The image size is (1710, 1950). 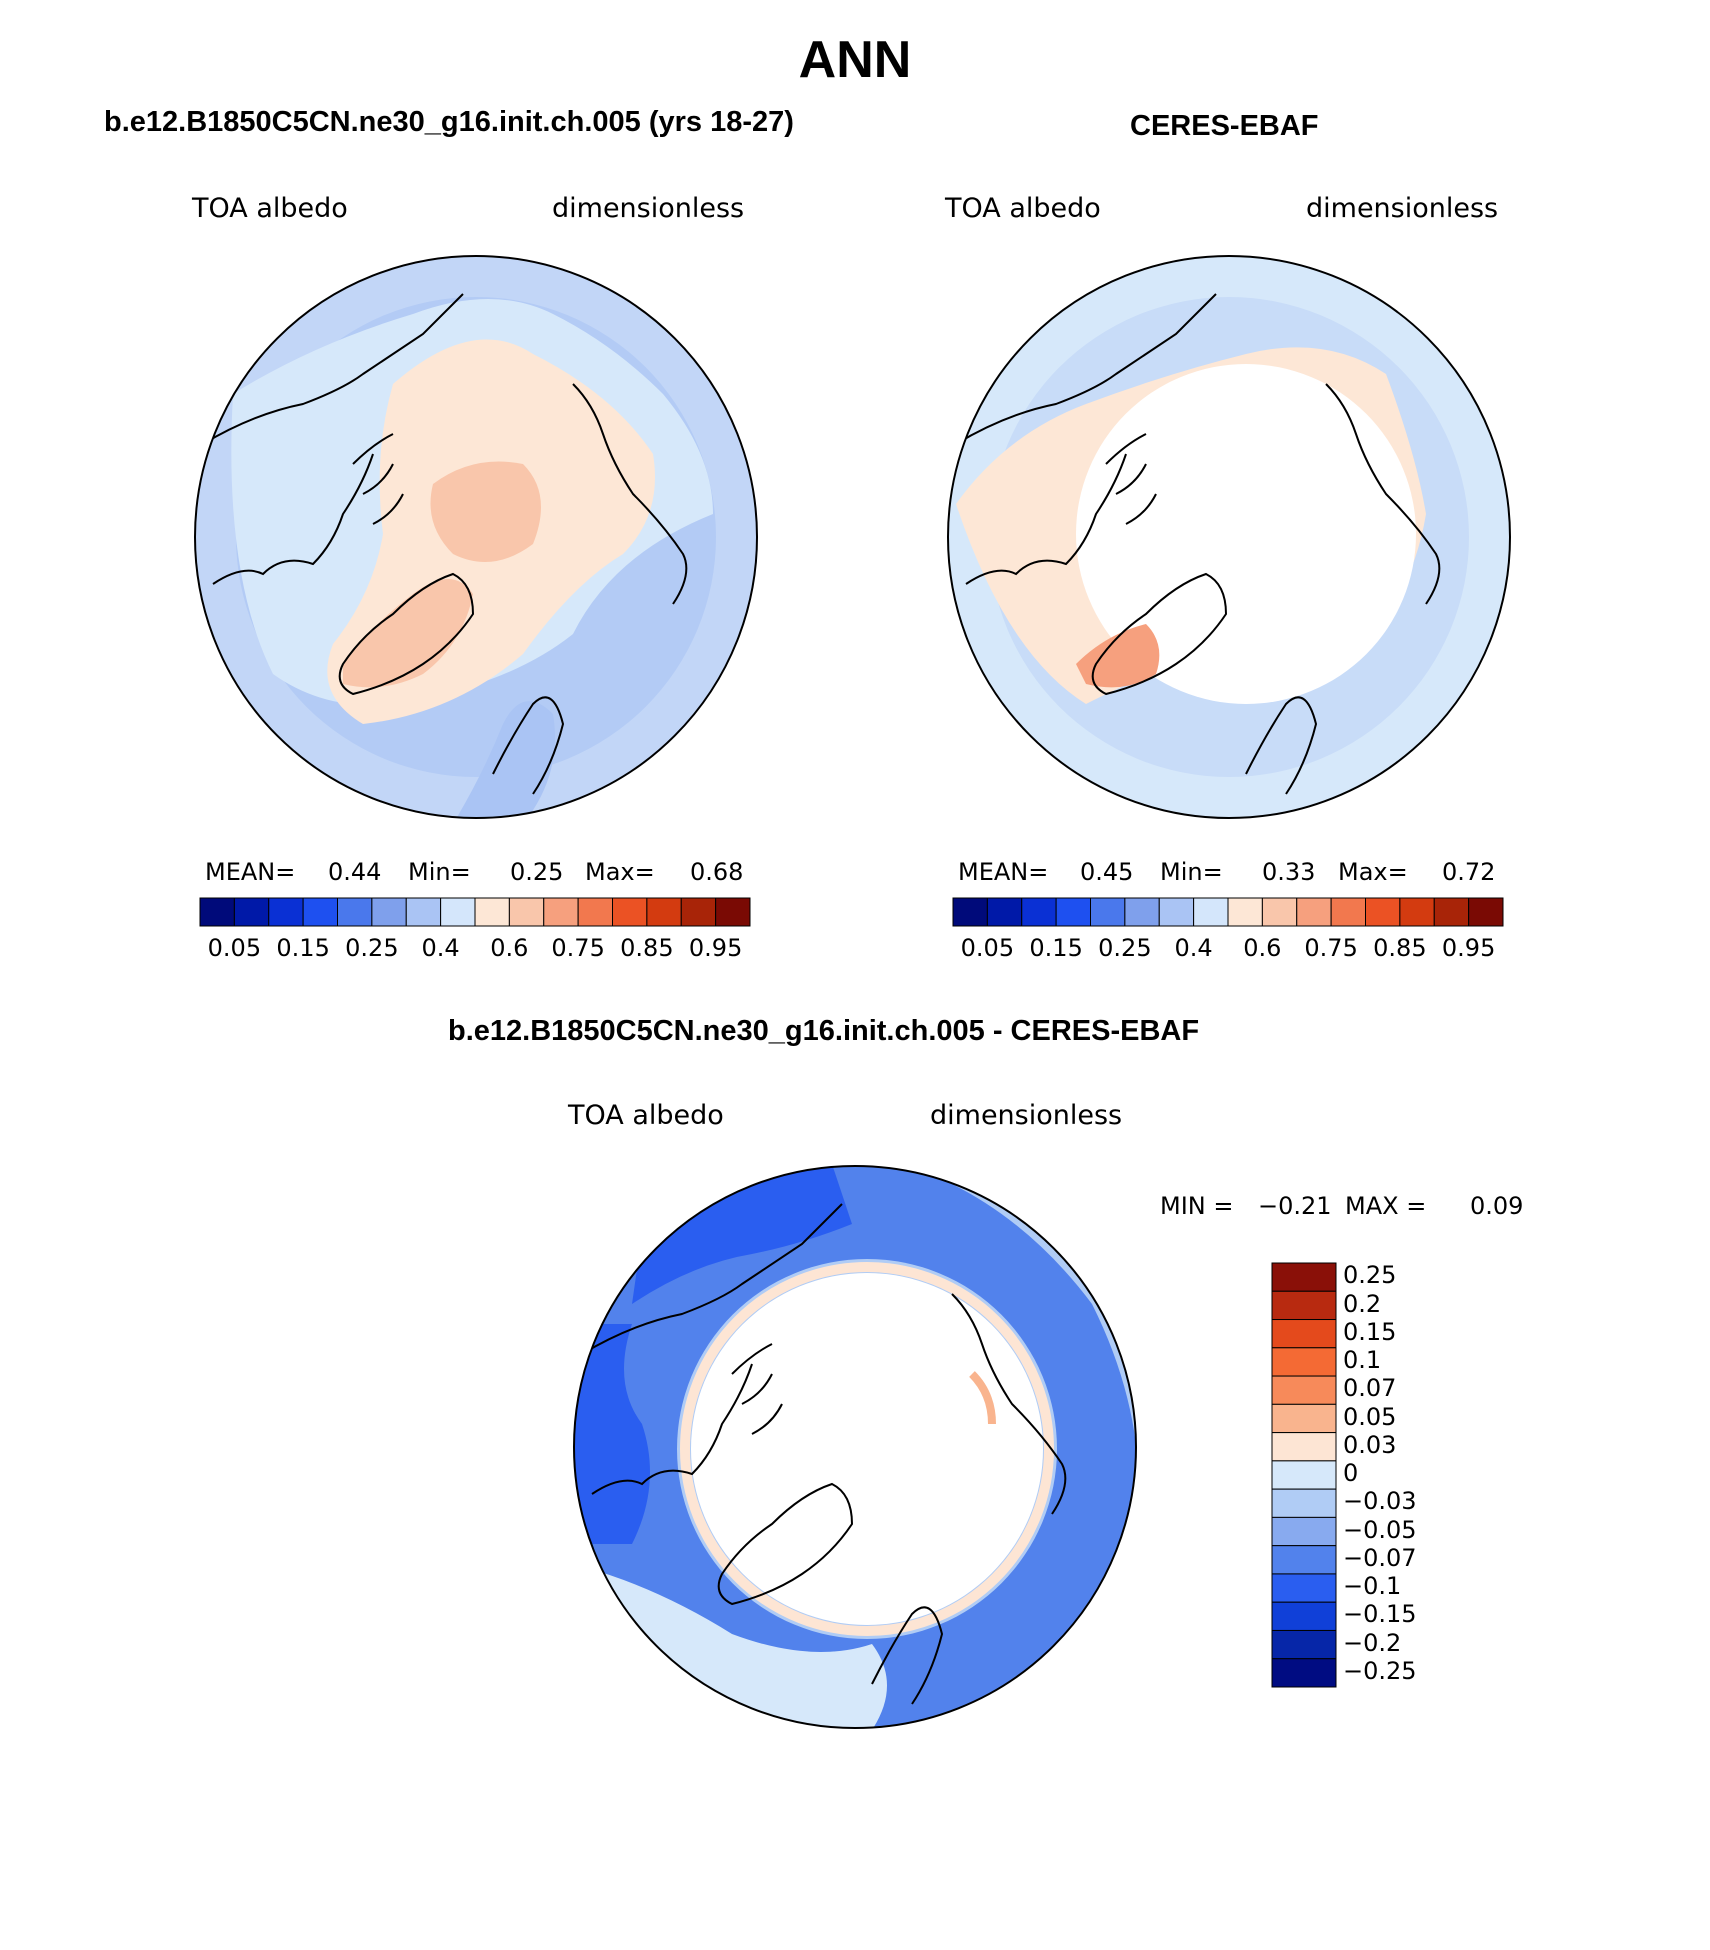 I want to click on panel-1-polar-map, so click(x=476, y=537).